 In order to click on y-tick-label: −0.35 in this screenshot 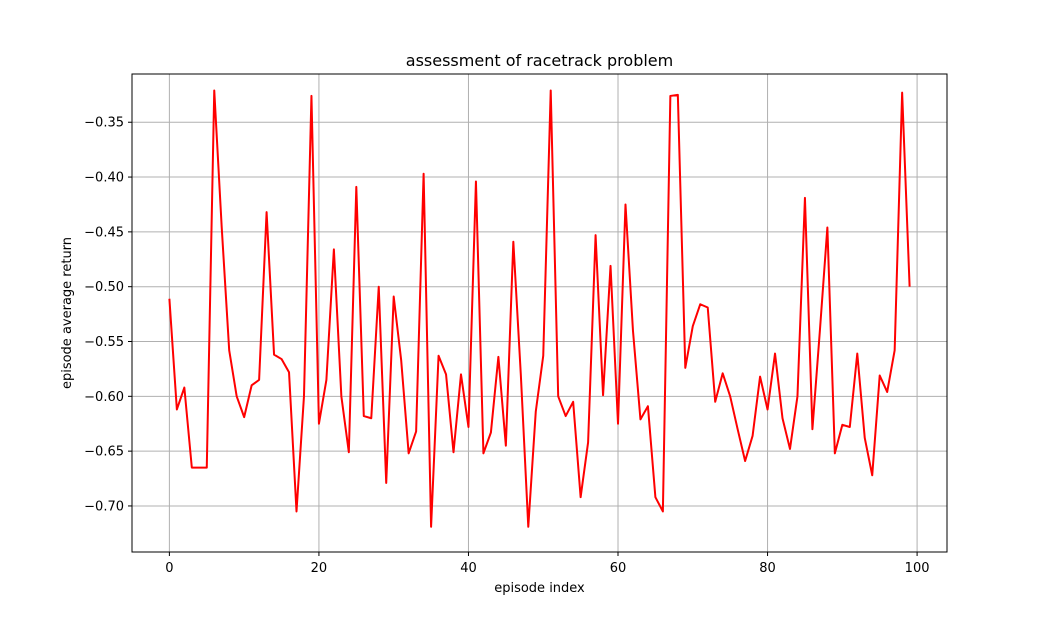, I will do `click(104, 123)`.